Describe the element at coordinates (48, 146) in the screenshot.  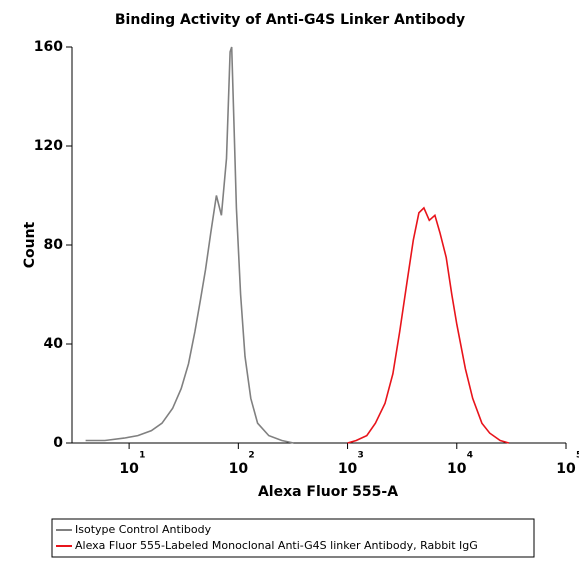
I see `y-tick-label: 120` at that location.